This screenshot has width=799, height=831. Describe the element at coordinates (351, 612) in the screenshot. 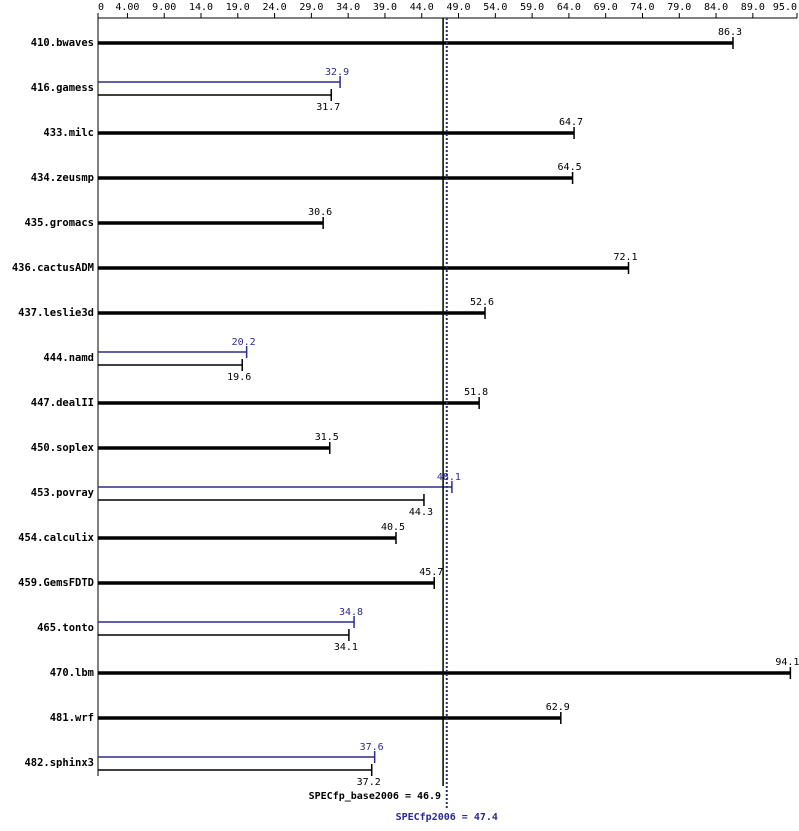

I see `value-label: 34.8` at that location.